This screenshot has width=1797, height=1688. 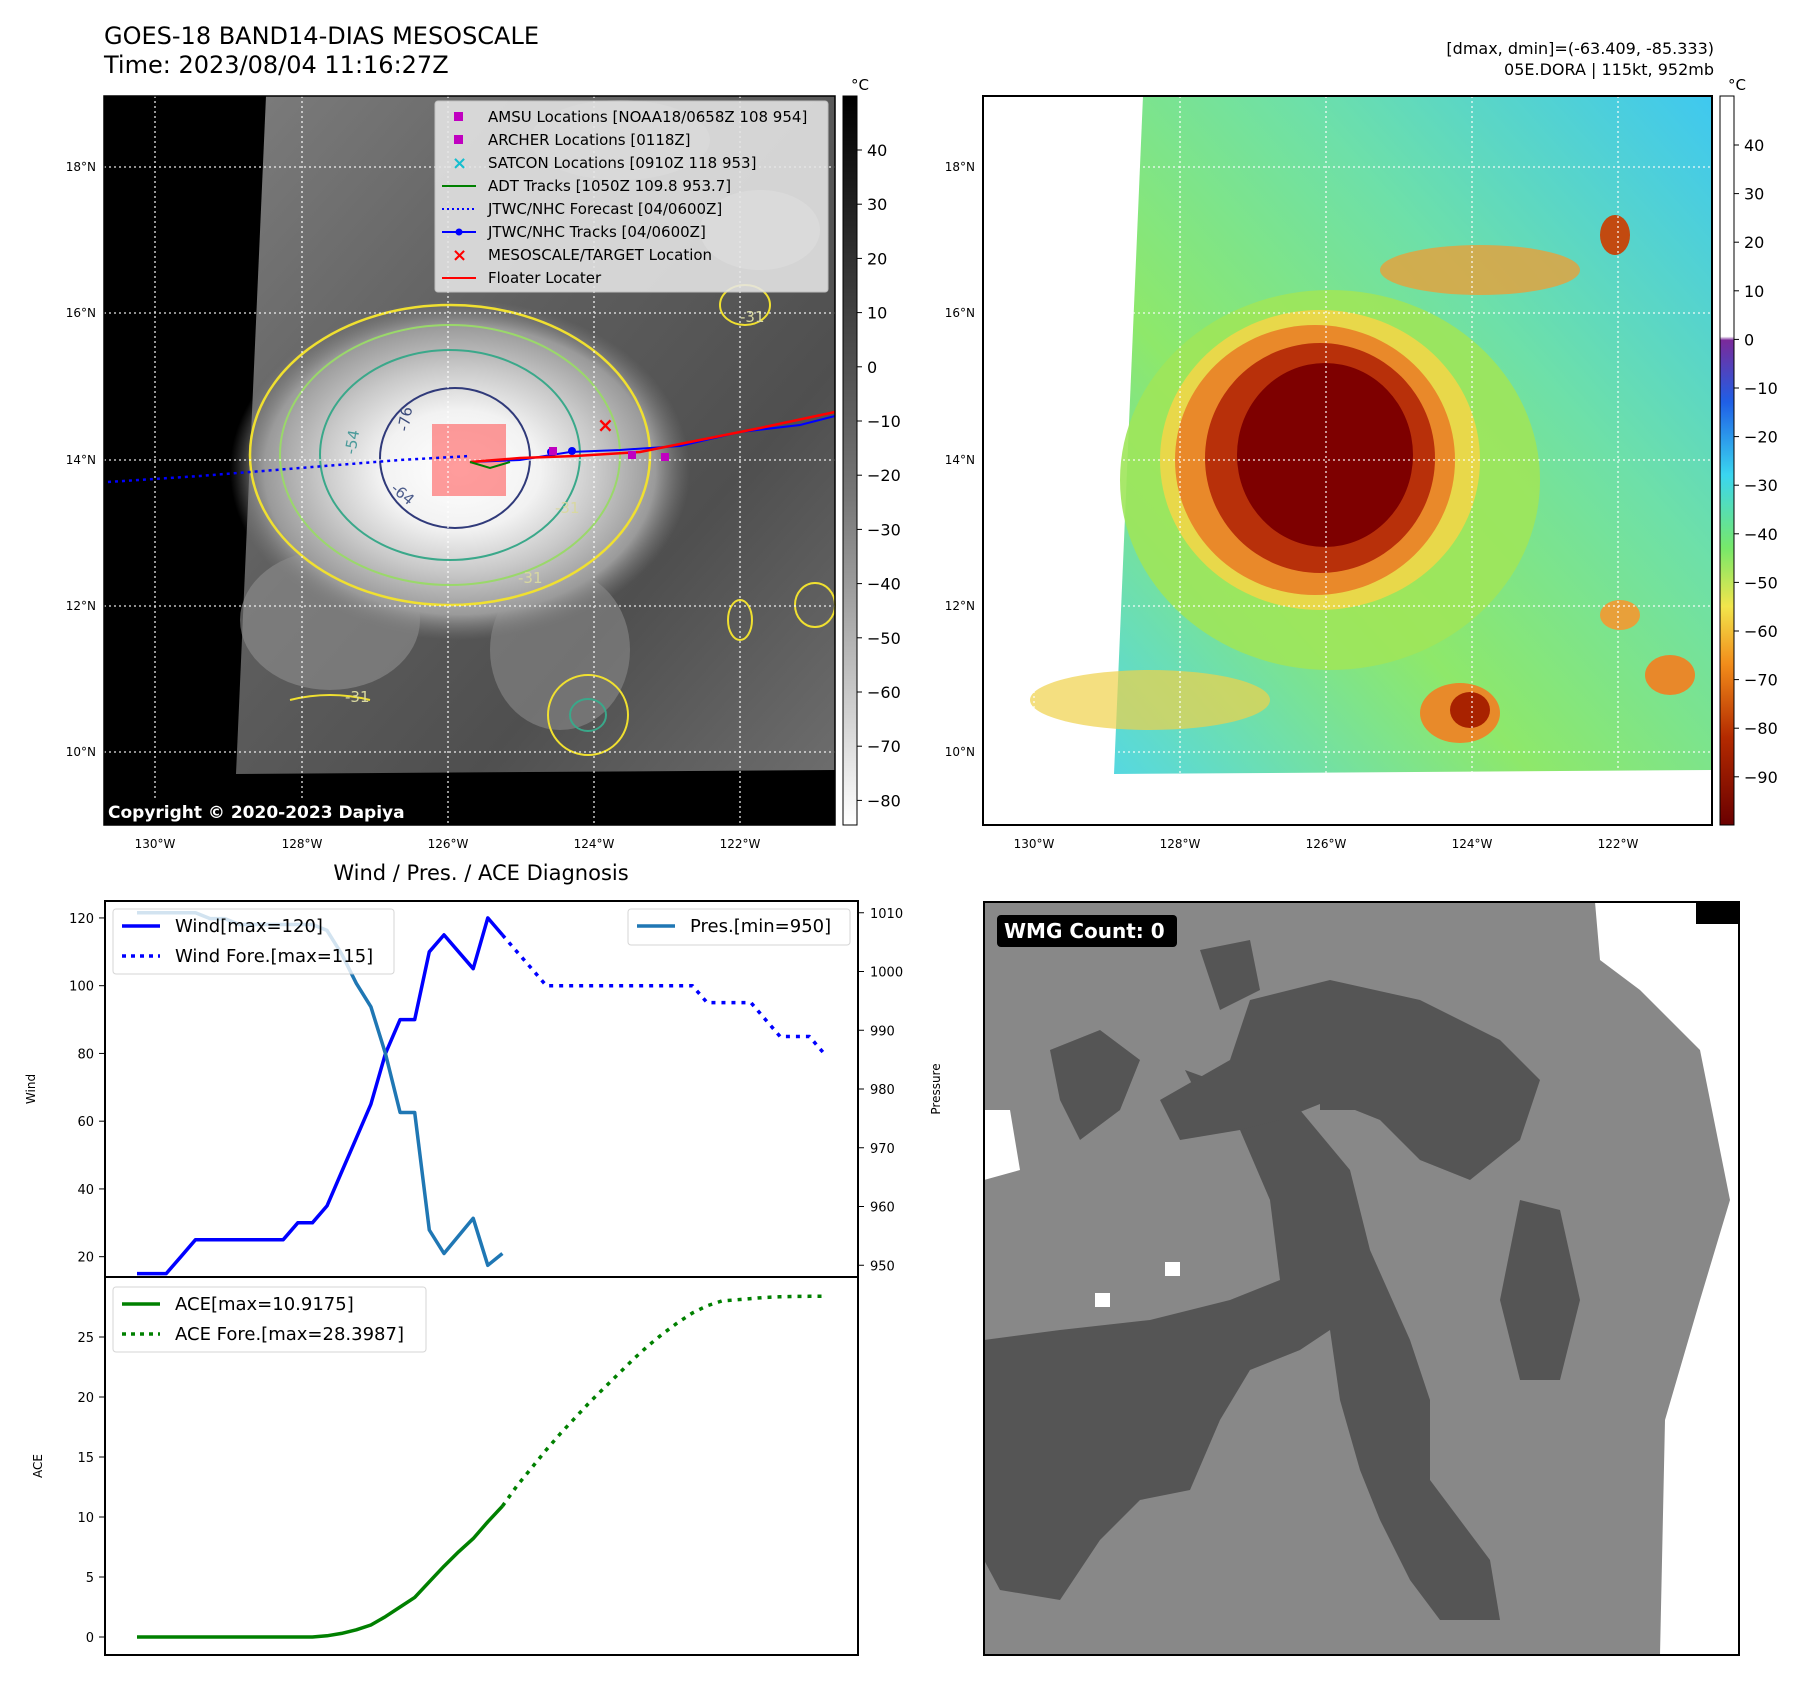 What do you see at coordinates (882, 1208) in the screenshot?
I see `pressure-tick-label: 960` at bounding box center [882, 1208].